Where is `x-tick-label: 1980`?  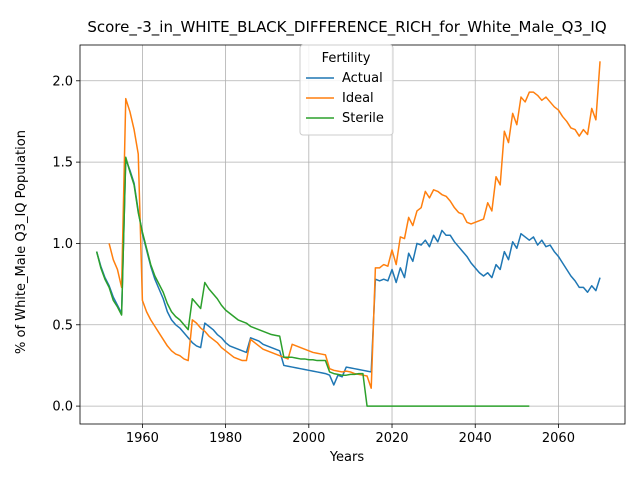 x-tick-label: 1980 is located at coordinates (225, 438).